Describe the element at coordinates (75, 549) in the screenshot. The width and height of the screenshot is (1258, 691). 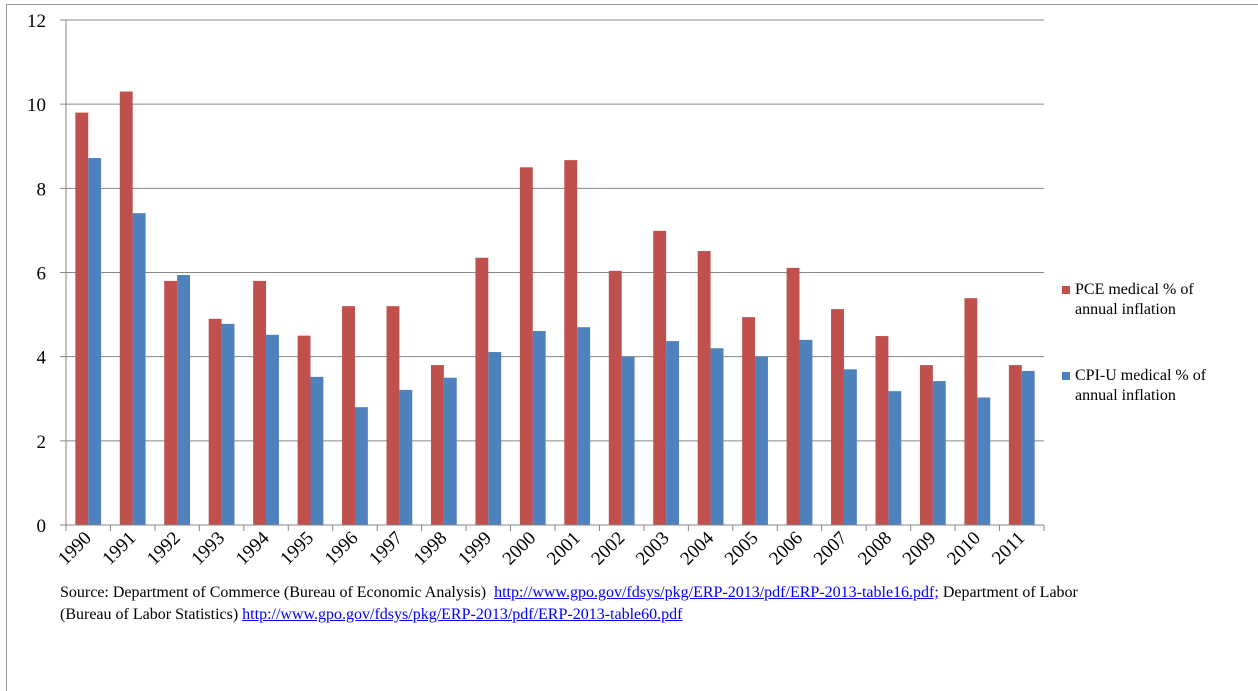
I see `x-tick-label: 1990` at that location.